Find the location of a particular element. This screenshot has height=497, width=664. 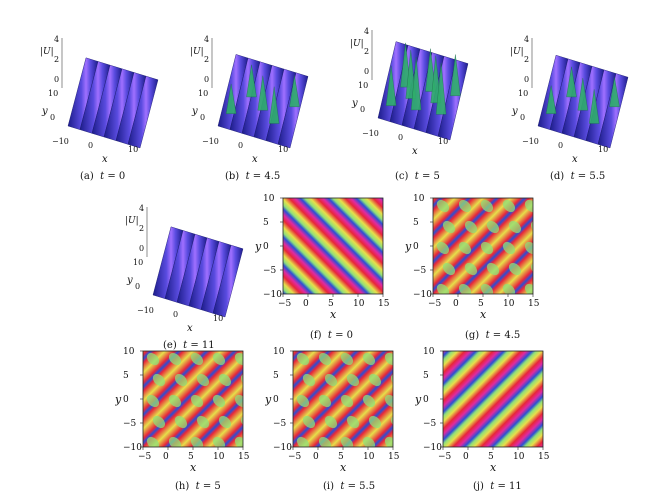

panel-d-surface: 4 2 0 |U| y 10 0 −10 x 0 10 is located at coordinates (570, 96).